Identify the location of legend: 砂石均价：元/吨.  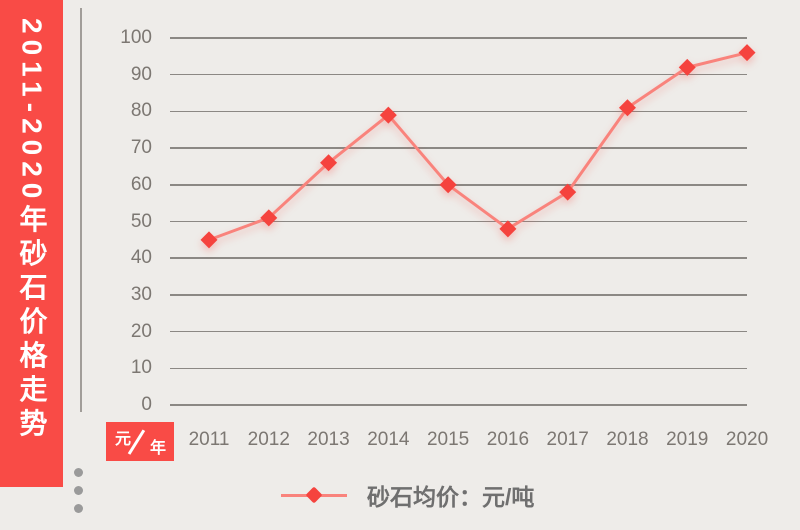
(408, 495).